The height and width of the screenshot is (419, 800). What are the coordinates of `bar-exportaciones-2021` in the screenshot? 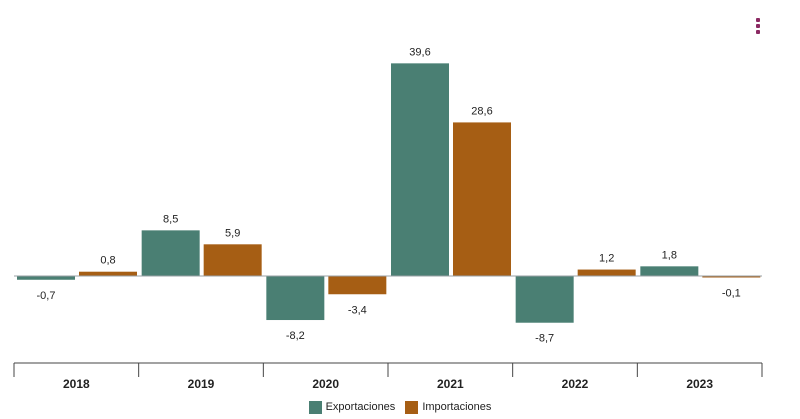 It's located at (420, 170).